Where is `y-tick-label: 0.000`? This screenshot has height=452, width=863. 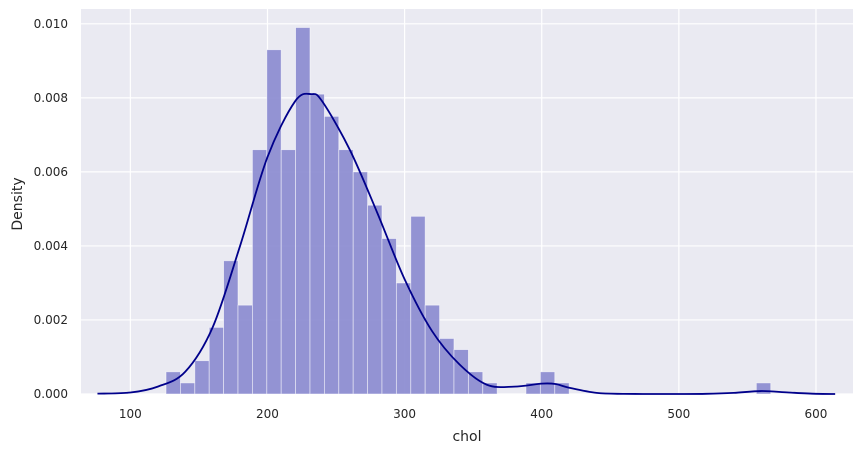 y-tick-label: 0.000 is located at coordinates (51, 394).